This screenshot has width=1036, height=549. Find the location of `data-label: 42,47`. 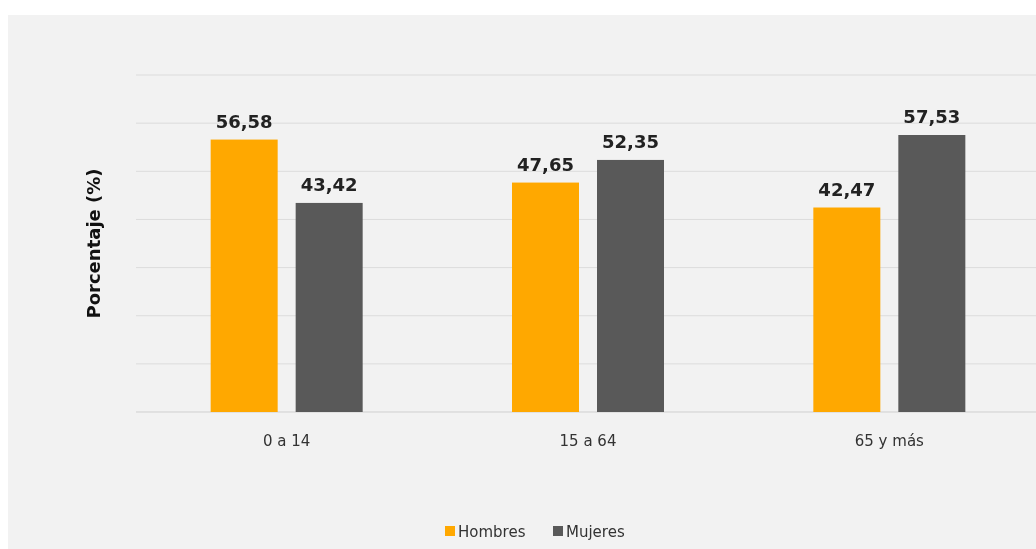

data-label: 42,47 is located at coordinates (847, 189).